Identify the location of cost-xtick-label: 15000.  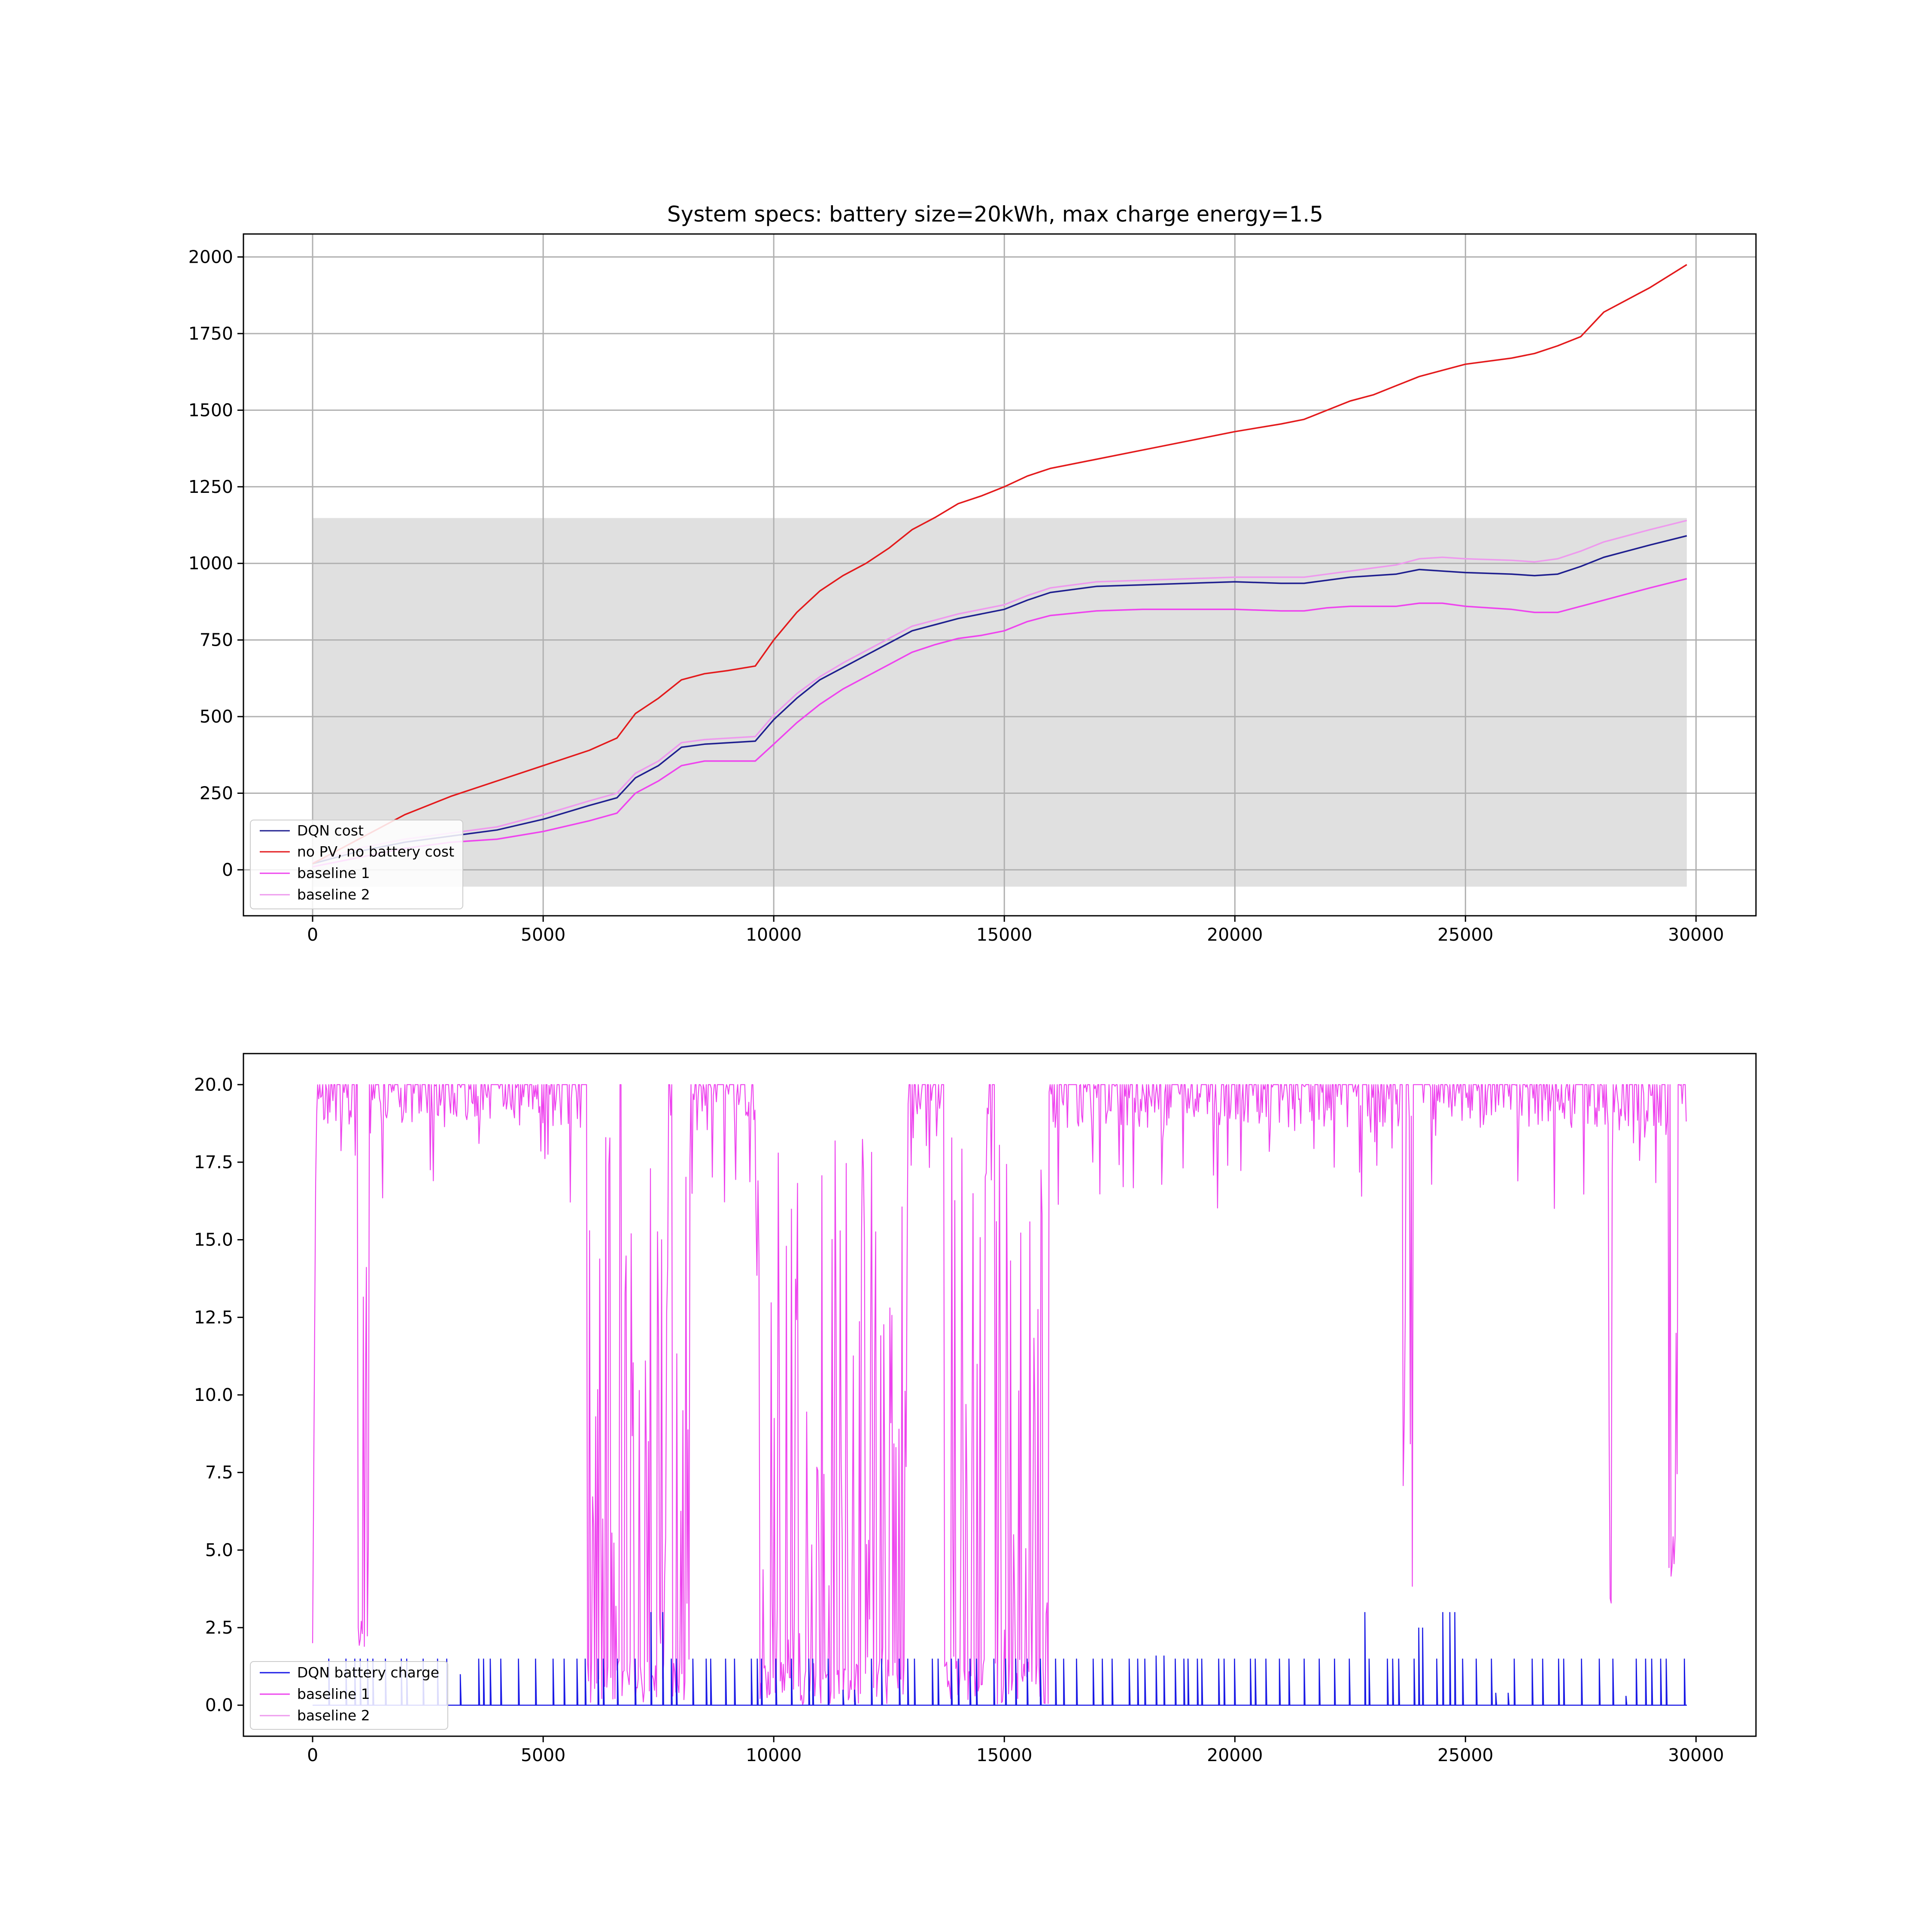
(1004, 935).